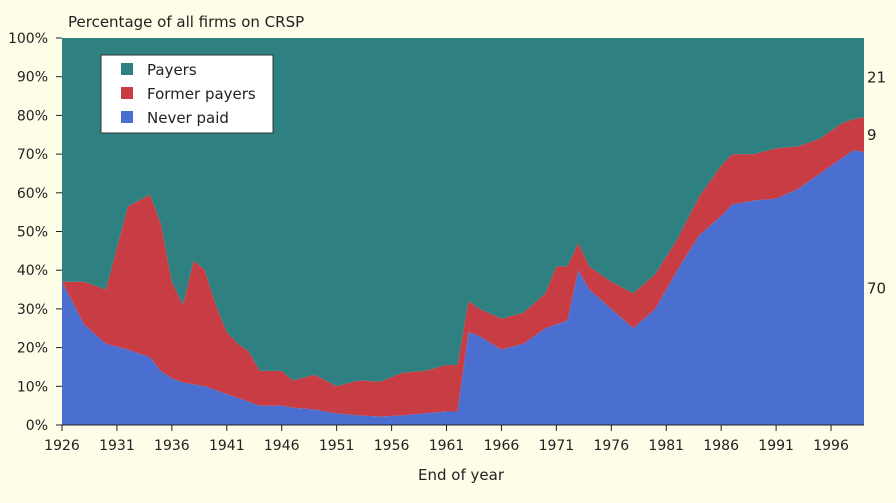 The height and width of the screenshot is (503, 896). I want to click on x-tick-label: 1951, so click(337, 446).